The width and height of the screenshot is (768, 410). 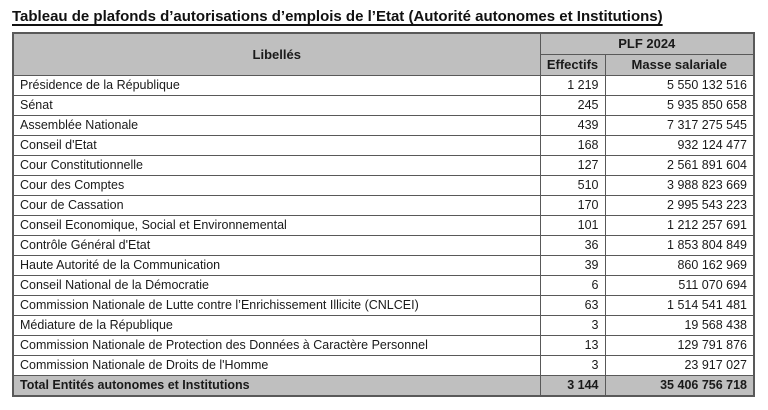 What do you see at coordinates (572, 285) in the screenshot?
I see `cell-effectifs: 6` at bounding box center [572, 285].